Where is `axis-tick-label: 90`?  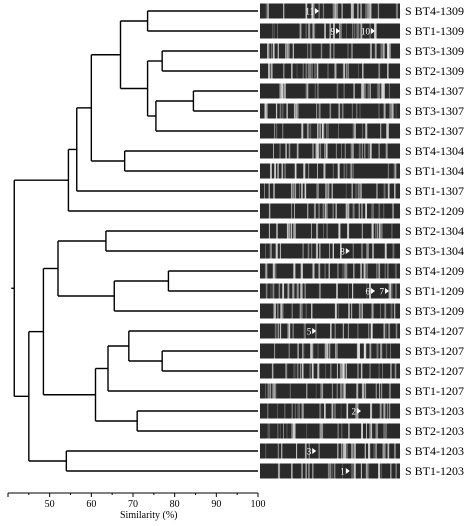
axis-tick-label: 90 is located at coordinates (216, 504).